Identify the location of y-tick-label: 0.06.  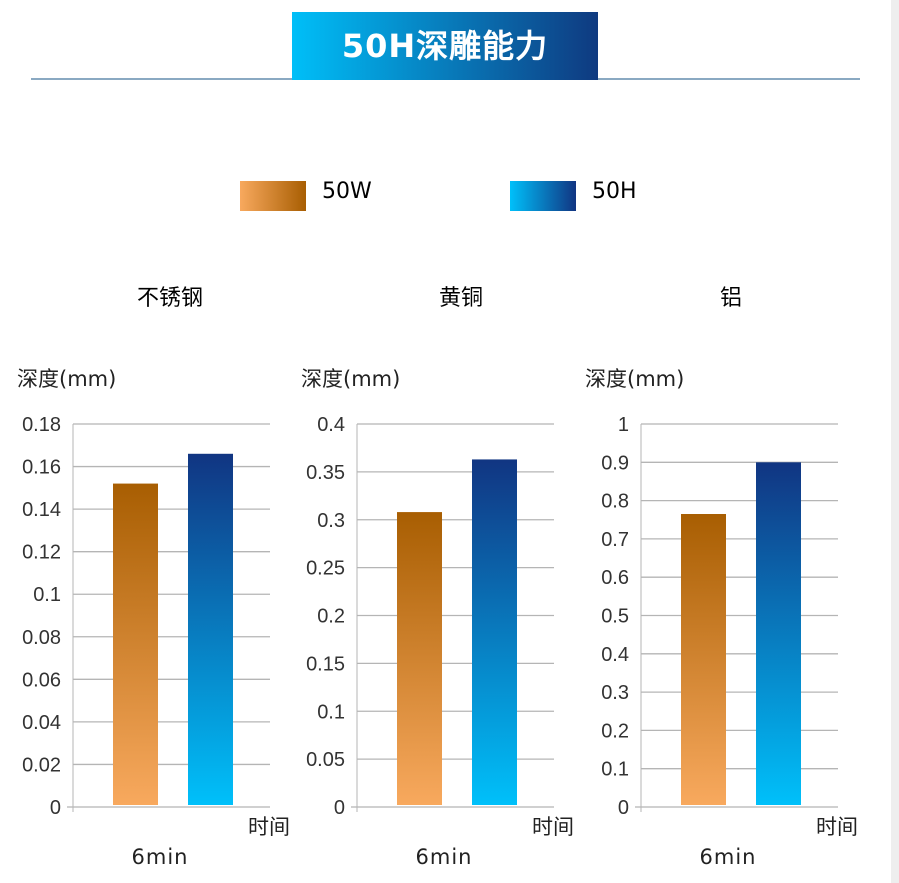
(41, 680).